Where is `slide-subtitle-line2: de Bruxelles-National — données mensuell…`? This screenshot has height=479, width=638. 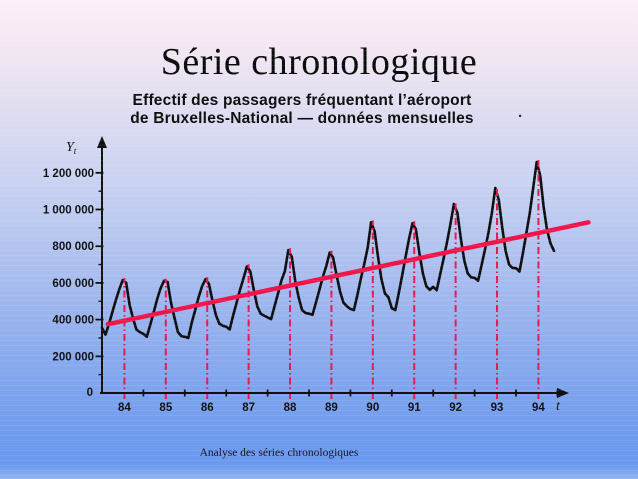 slide-subtitle-line2: de Bruxelles-National — données mensuell… is located at coordinates (302, 118).